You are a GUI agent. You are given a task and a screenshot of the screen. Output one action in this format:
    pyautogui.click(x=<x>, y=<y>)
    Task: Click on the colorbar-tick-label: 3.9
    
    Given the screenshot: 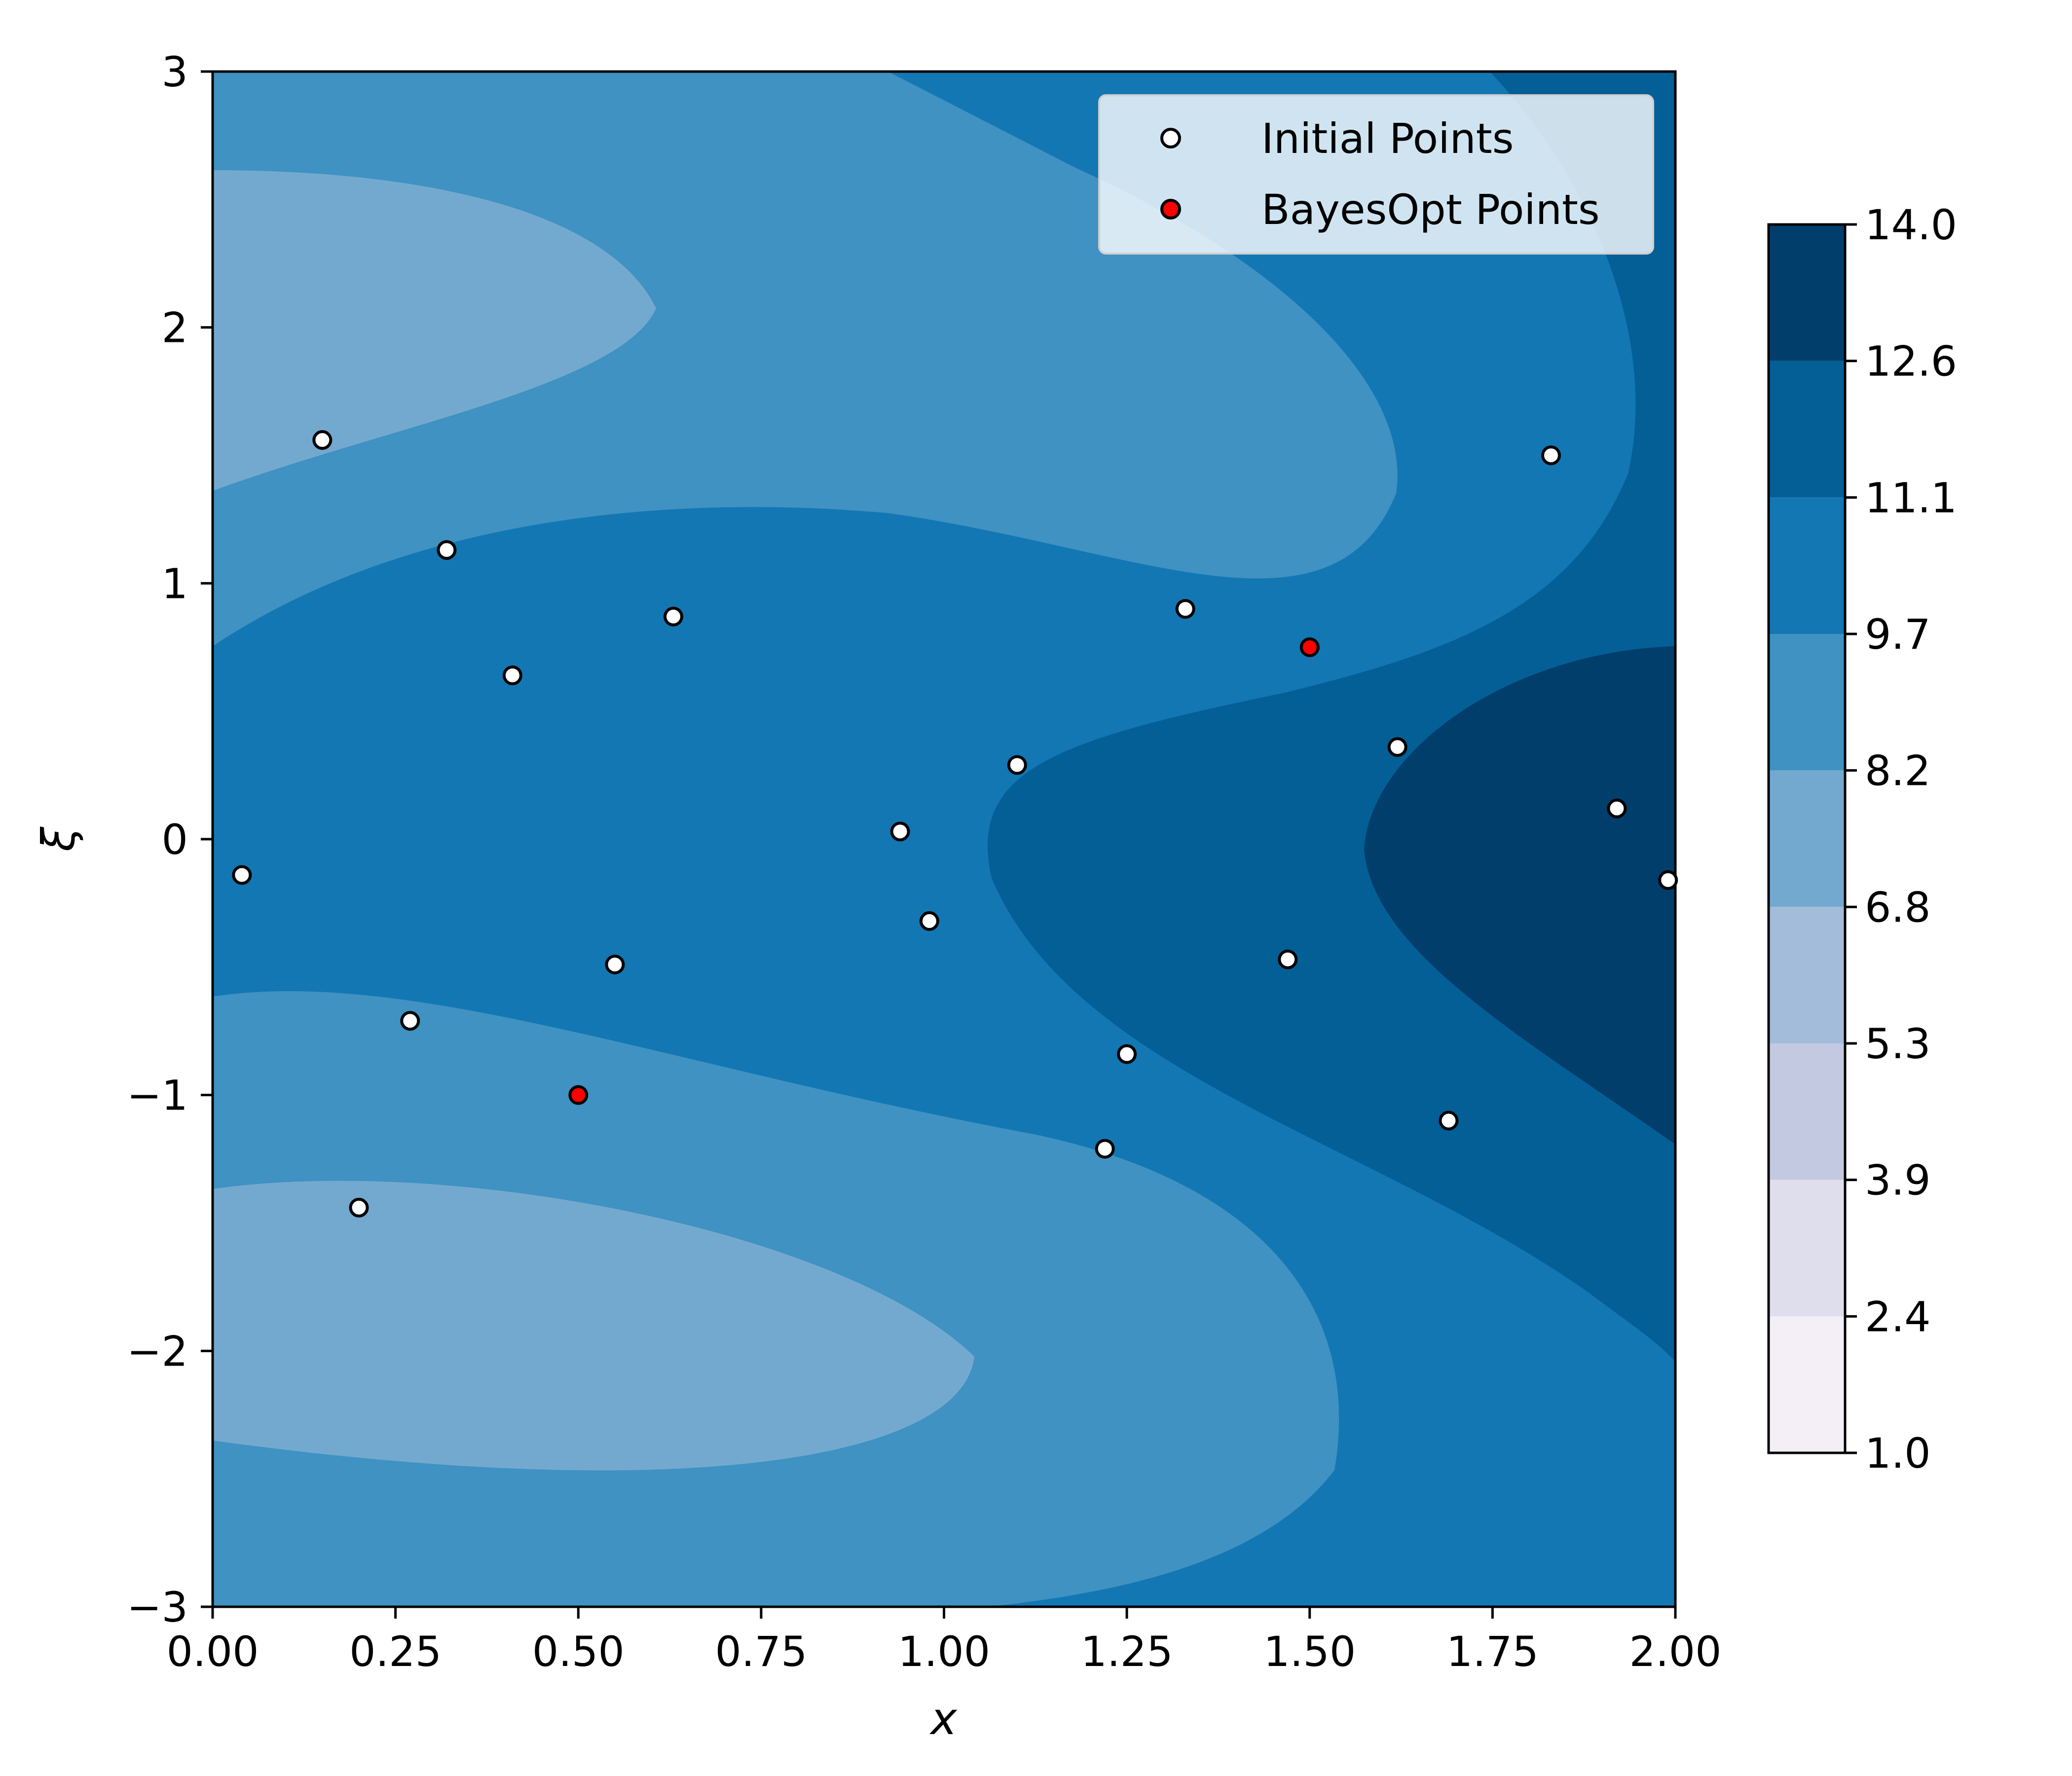 What is the action you would take?
    pyautogui.click(x=1898, y=1180)
    